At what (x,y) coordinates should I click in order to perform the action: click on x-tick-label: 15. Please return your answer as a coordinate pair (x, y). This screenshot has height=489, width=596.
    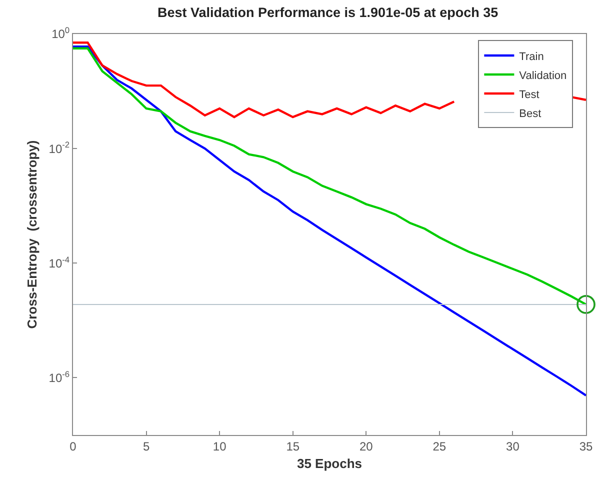
    Looking at the image, I should click on (293, 446).